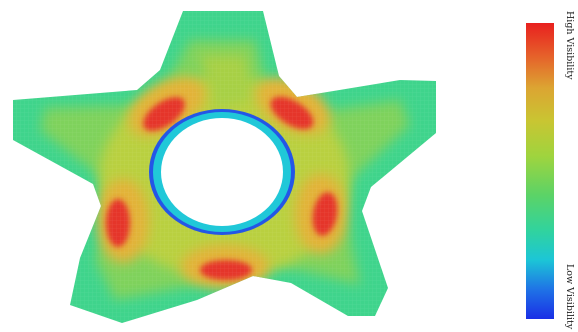  Describe the element at coordinates (569, 45) in the screenshot. I see `legend-high-label: High Visibility` at that location.